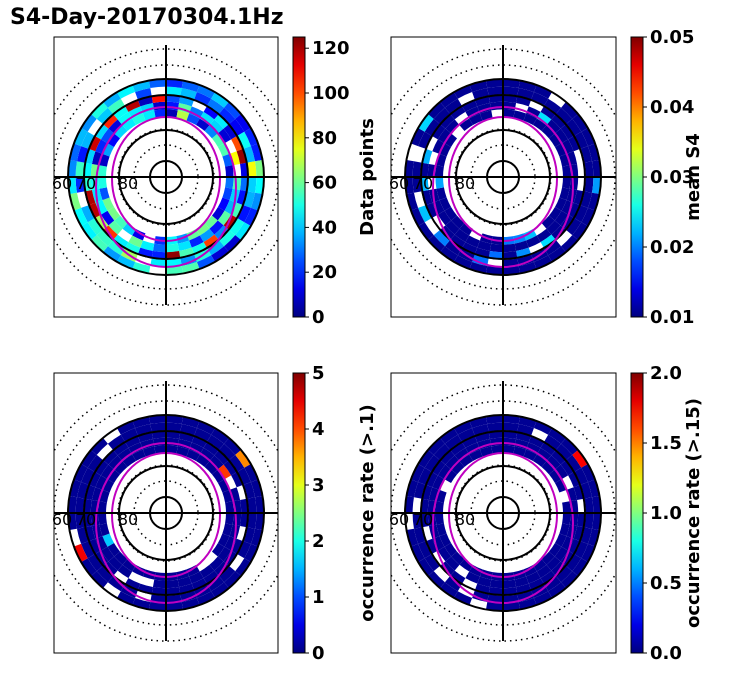 The width and height of the screenshot is (731, 674). What do you see at coordinates (86, 183) in the screenshot?
I see `radial-tick-label: 70` at bounding box center [86, 183].